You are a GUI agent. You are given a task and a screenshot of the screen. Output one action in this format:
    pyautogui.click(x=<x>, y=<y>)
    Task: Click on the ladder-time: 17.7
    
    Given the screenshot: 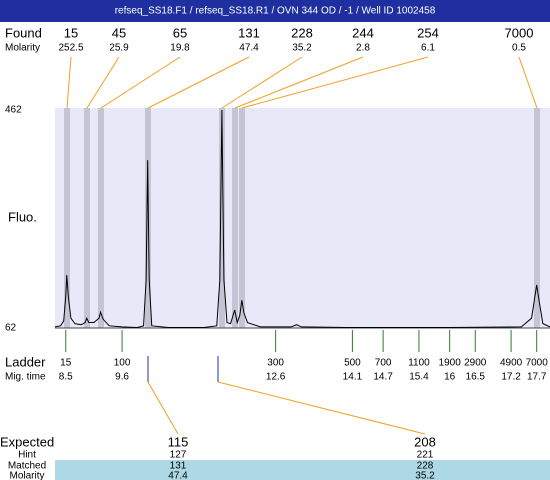 What is the action you would take?
    pyautogui.click(x=537, y=377)
    